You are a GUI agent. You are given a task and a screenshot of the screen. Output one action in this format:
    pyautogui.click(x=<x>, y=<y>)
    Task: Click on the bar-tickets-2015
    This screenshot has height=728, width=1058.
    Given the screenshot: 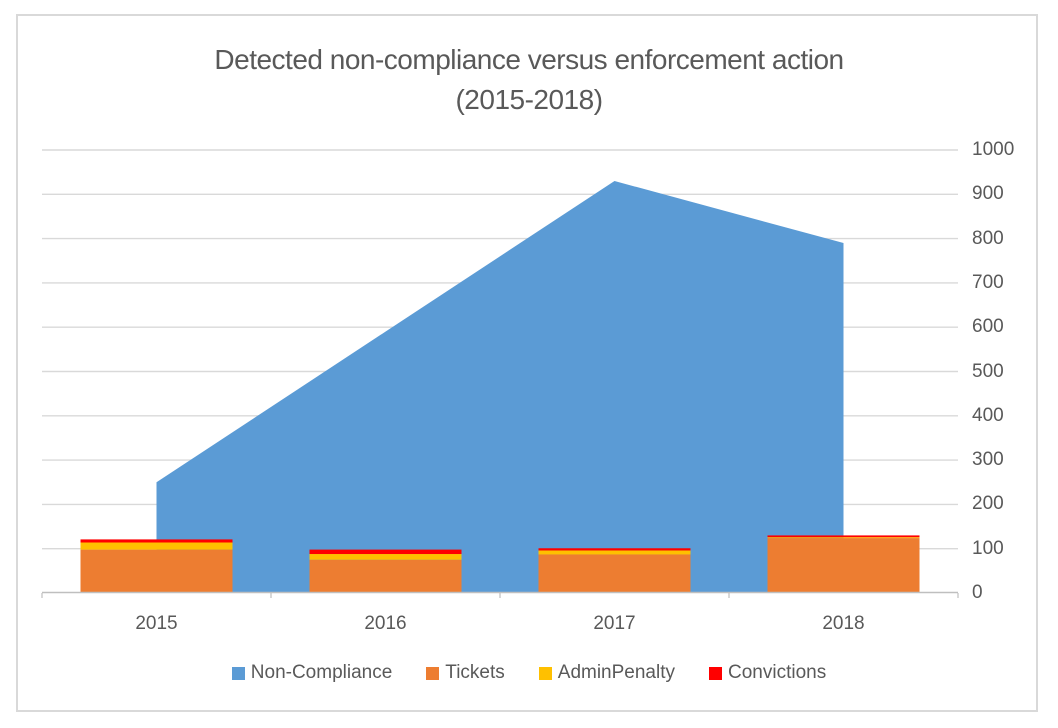 What is the action you would take?
    pyautogui.click(x=156, y=571)
    